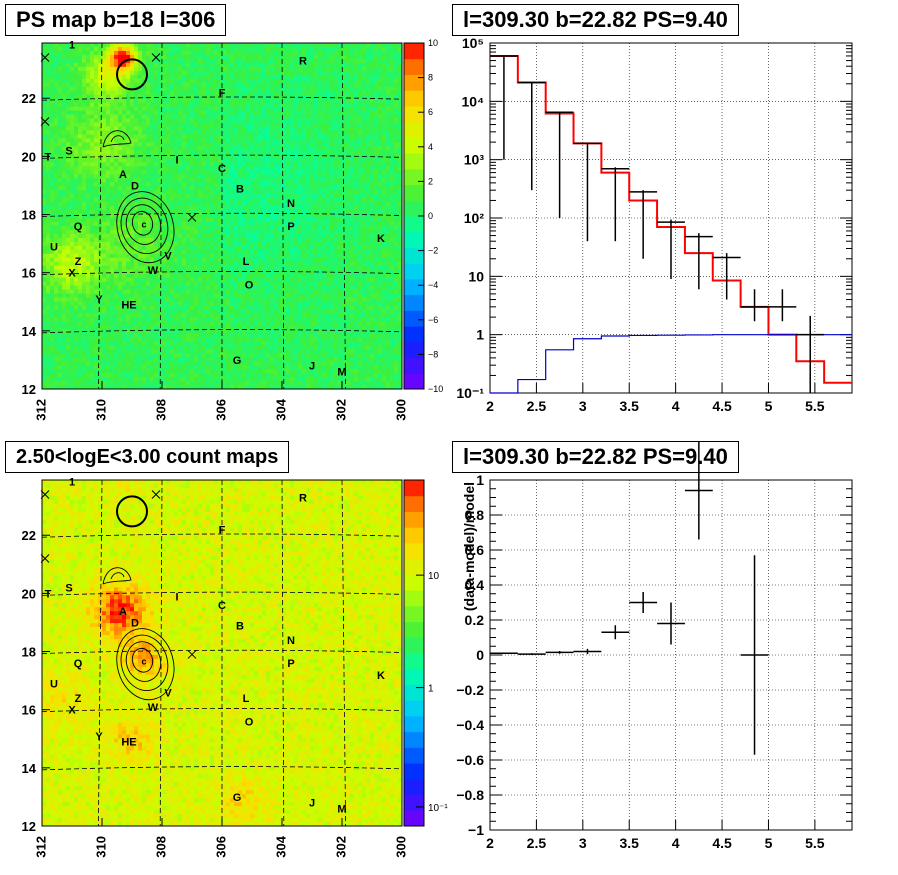  I want to click on residual-ytick-label: 1, so click(480, 480).